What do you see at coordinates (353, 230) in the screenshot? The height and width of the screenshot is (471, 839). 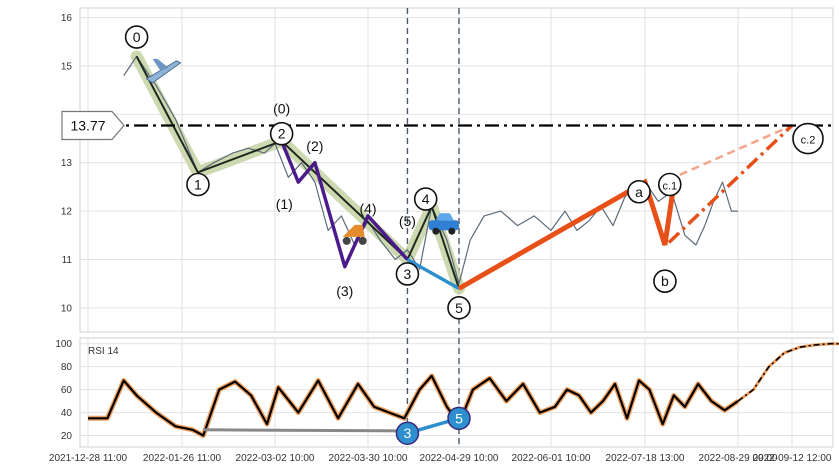 I see `scooter-icon` at bounding box center [353, 230].